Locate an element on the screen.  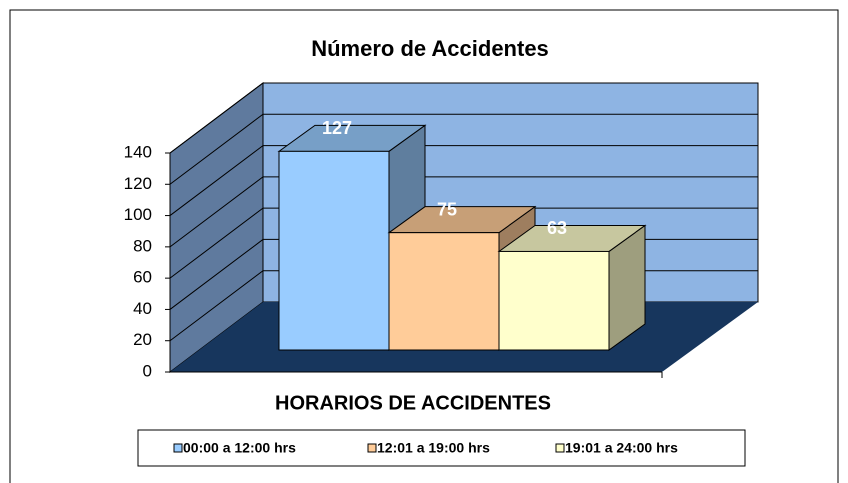
y-tick-label: 0 is located at coordinates (147, 370).